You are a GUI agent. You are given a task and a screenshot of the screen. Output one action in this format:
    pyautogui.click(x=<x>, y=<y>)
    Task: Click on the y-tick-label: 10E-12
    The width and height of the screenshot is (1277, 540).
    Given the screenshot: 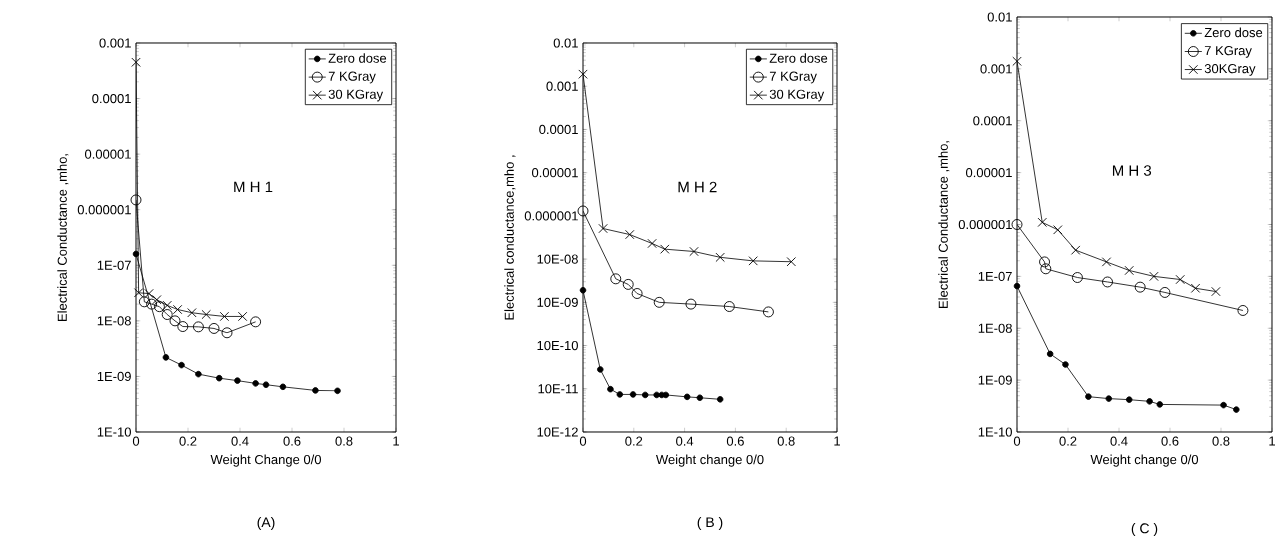 What is the action you would take?
    pyautogui.click(x=557, y=432)
    